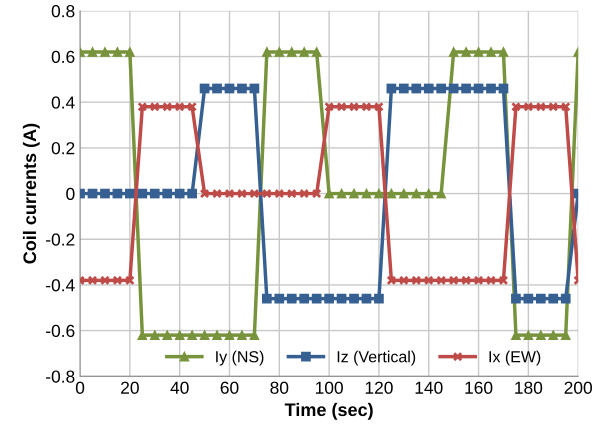 This screenshot has height=435, width=593. What do you see at coordinates (429, 388) in the screenshot?
I see `x-tick-label: 140` at bounding box center [429, 388].